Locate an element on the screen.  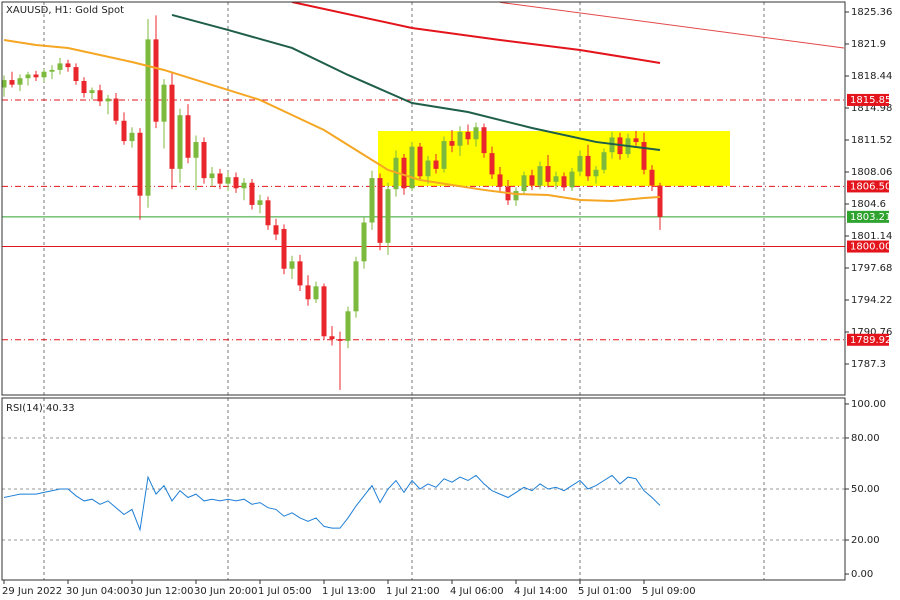
x-tick-label: 5 Jul 01:00 is located at coordinates (605, 591).